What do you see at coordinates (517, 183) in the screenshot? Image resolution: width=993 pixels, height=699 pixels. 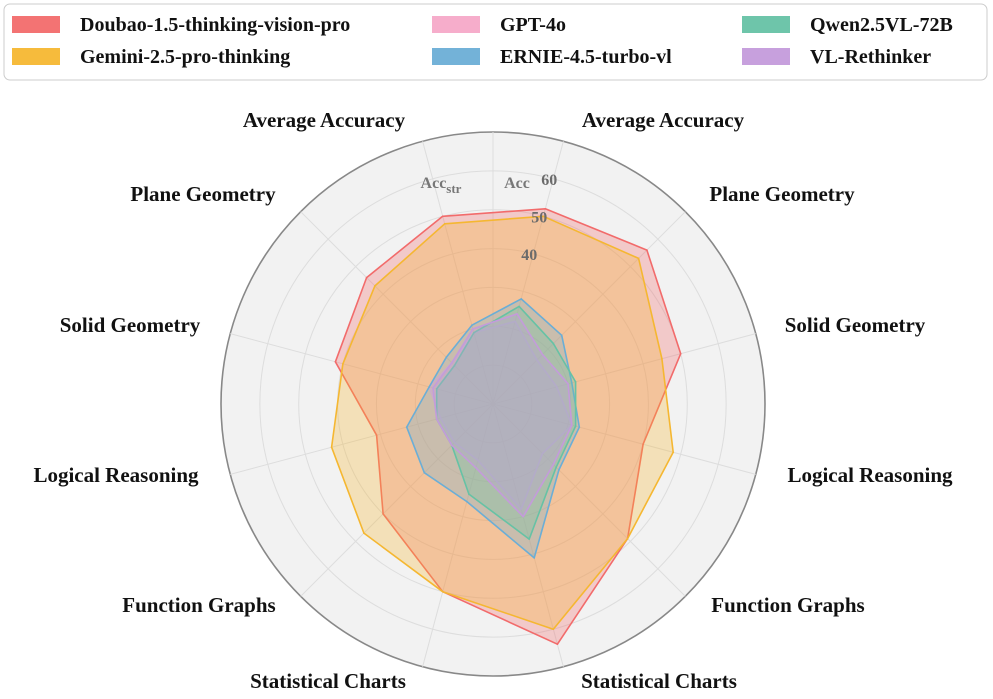 I see `ring-label-acc: Acc` at bounding box center [517, 183].